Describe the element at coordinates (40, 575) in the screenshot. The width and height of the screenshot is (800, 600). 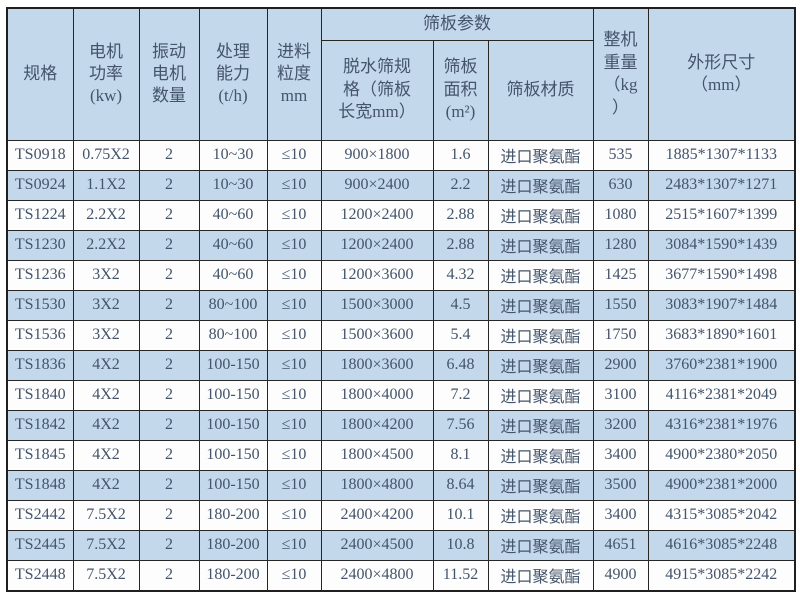
I see `table-cell-spec: TS2448` at that location.